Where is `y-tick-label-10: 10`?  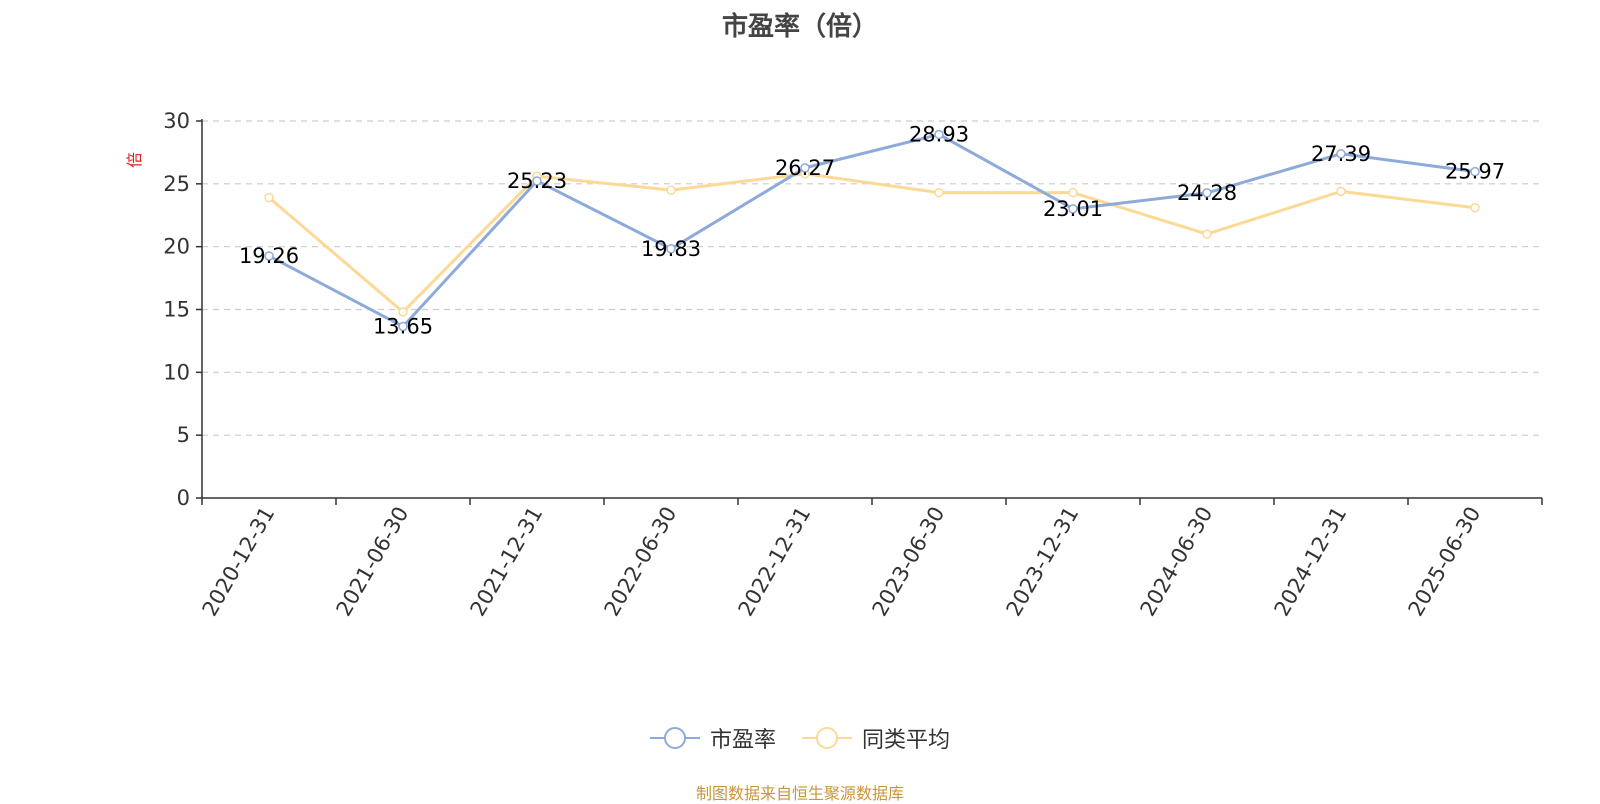
y-tick-label-10: 10 is located at coordinates (176, 372).